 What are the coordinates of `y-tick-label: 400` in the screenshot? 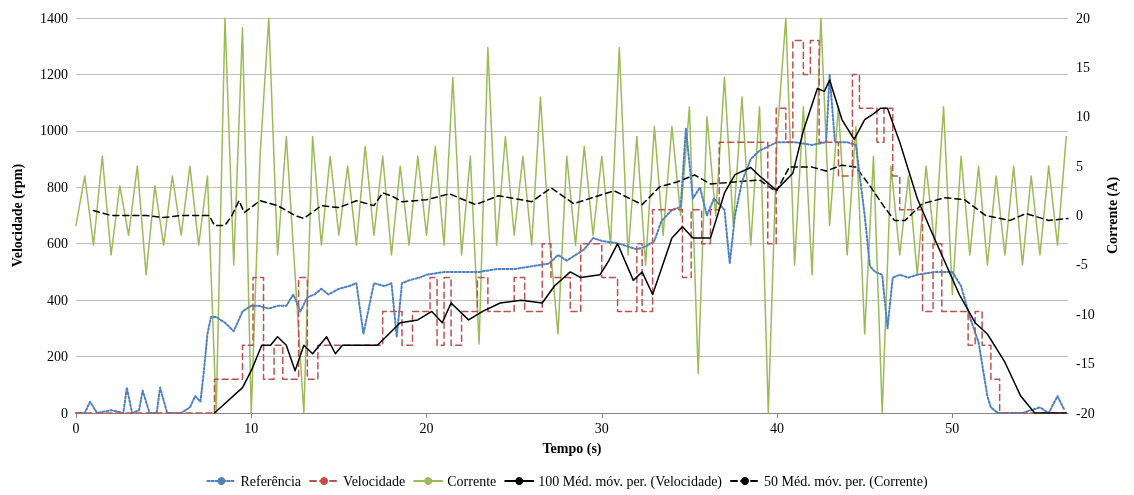 It's located at (57, 300).